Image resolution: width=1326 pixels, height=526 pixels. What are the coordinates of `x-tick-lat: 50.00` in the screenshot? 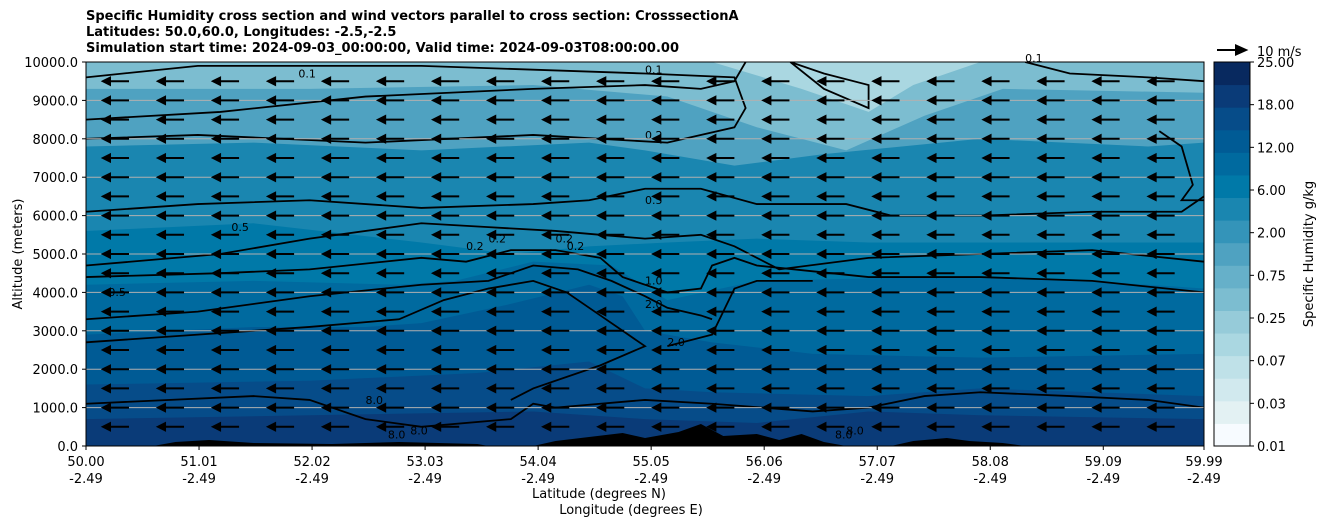 It's located at (85, 462).